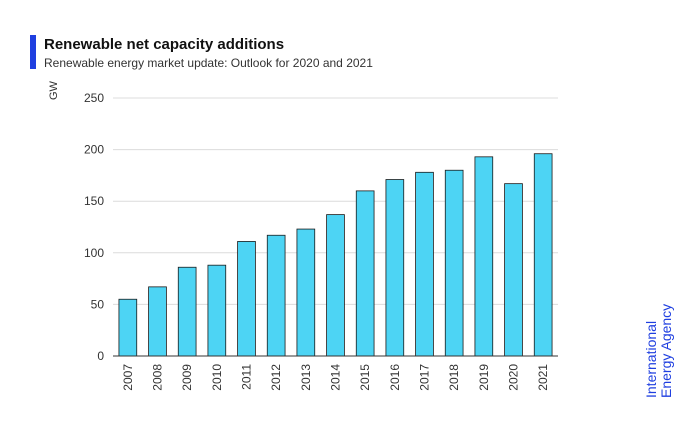 The width and height of the screenshot is (700, 430). I want to click on x-tick-label: 2010, so click(217, 377).